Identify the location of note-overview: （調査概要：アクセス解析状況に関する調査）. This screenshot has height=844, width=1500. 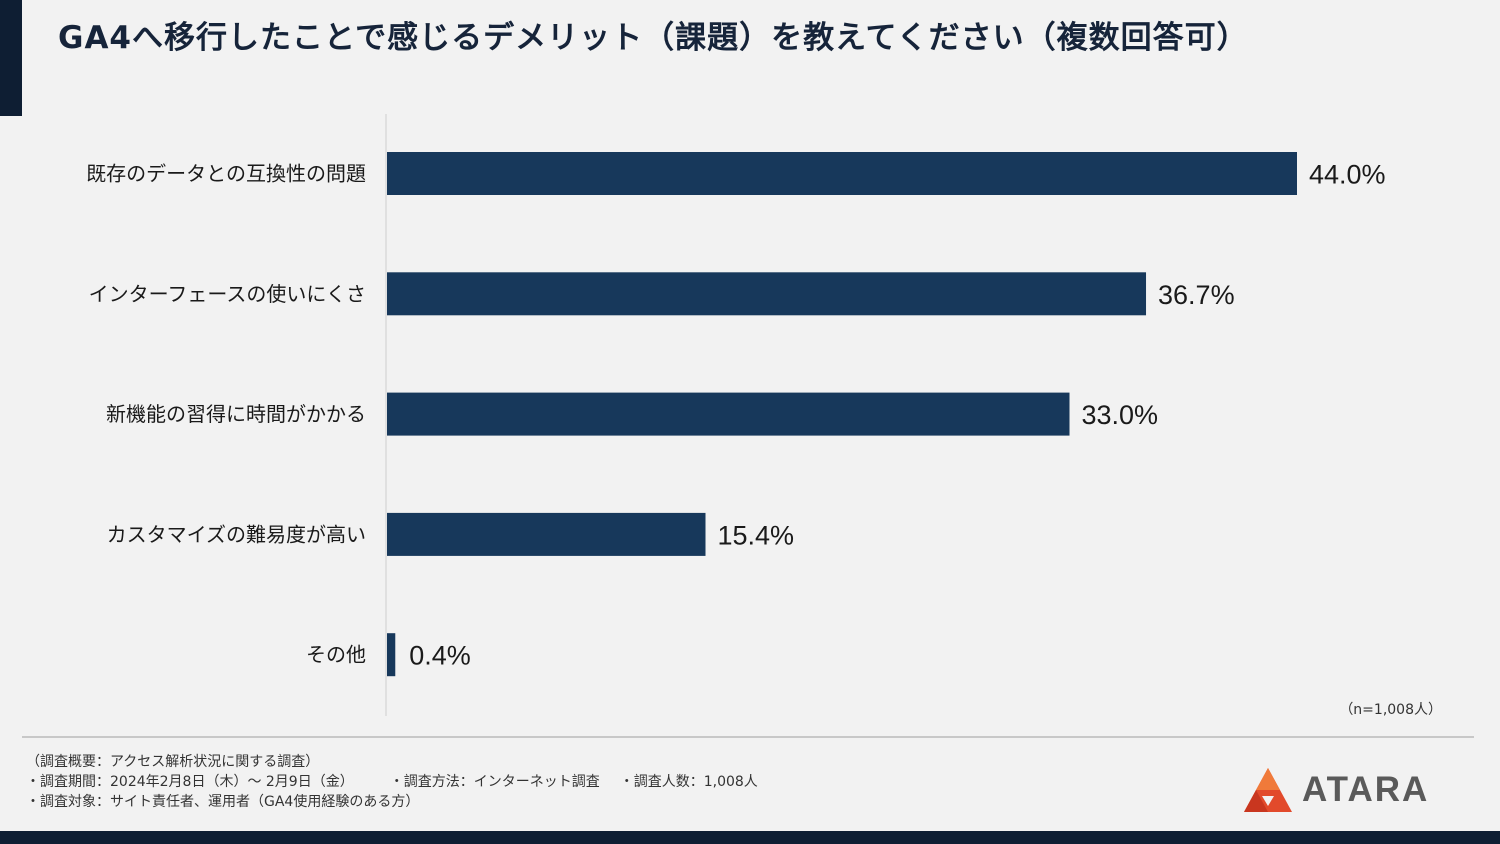
(173, 762).